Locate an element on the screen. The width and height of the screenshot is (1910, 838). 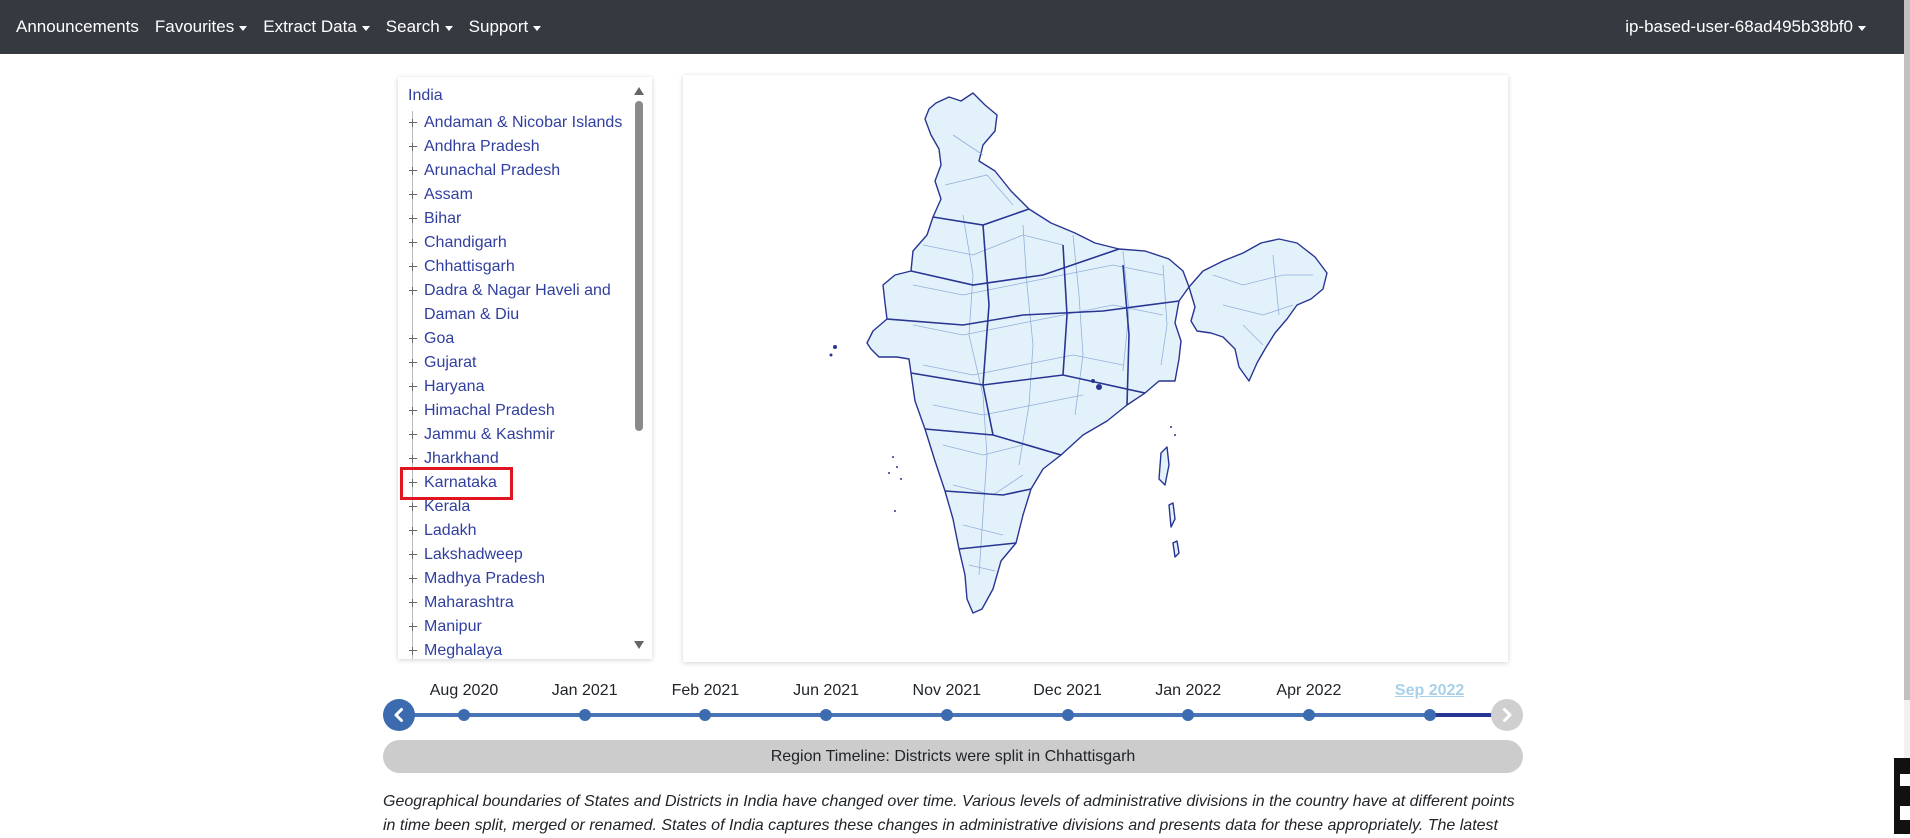
timeline-date-label: Sep 2022 is located at coordinates (1429, 690).